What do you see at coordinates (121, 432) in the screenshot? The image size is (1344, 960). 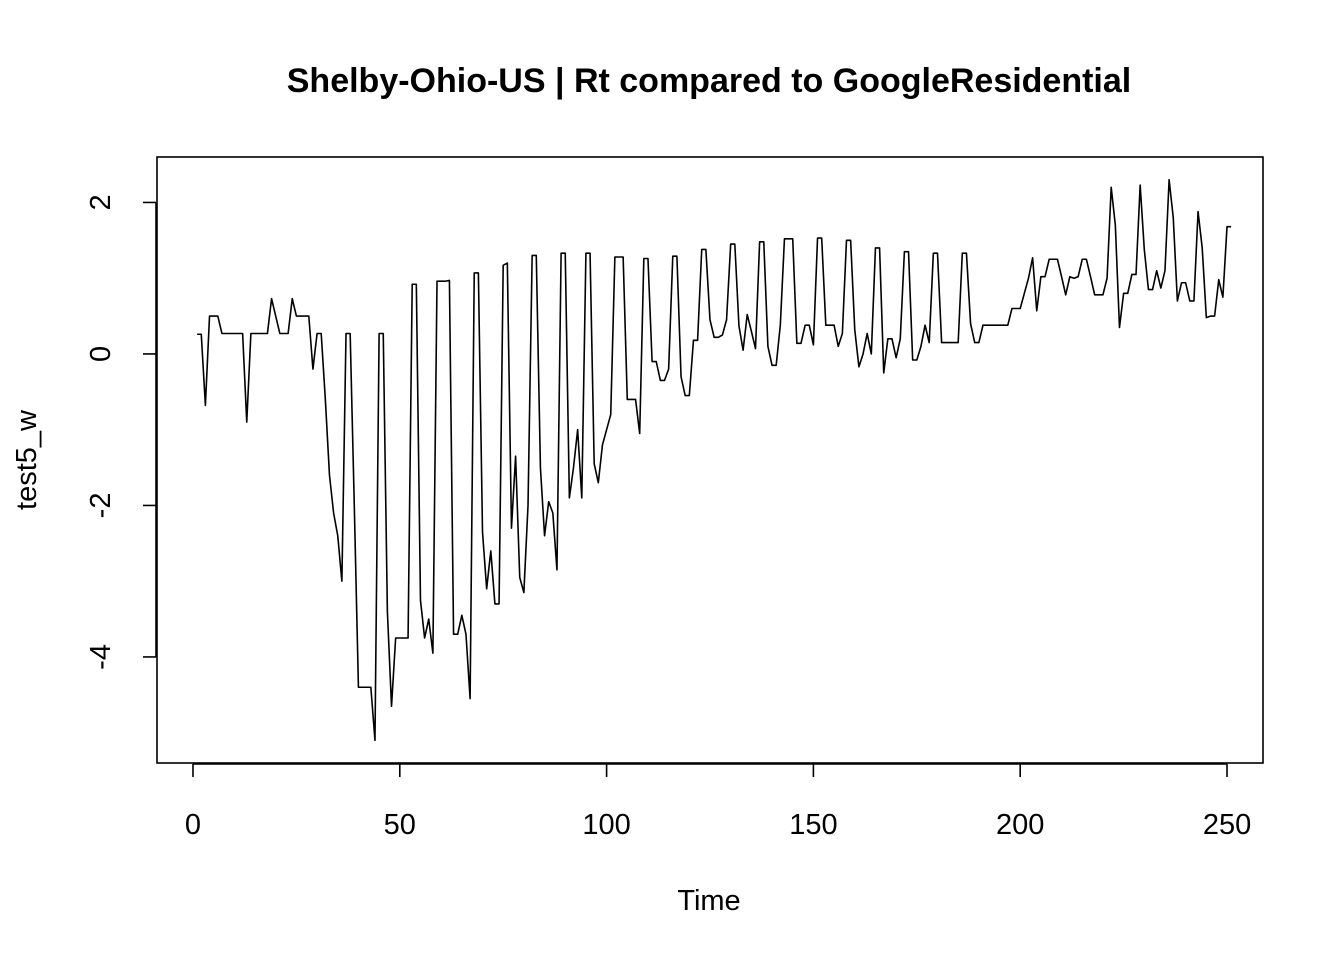 I see `y-axis: -4 -2 0 2` at bounding box center [121, 432].